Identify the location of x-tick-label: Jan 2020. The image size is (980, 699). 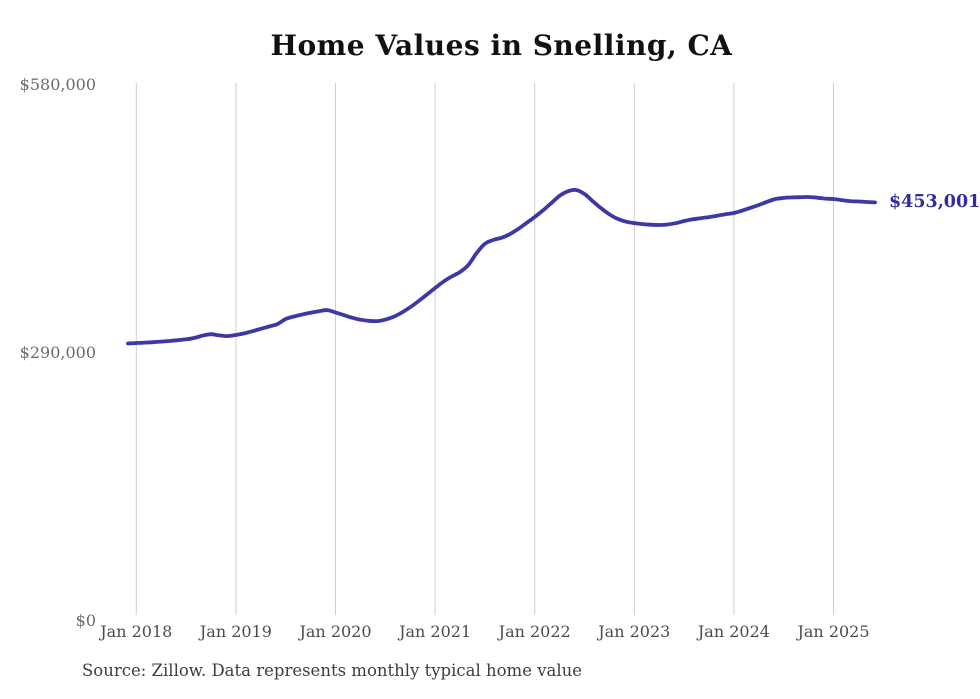
(335, 631).